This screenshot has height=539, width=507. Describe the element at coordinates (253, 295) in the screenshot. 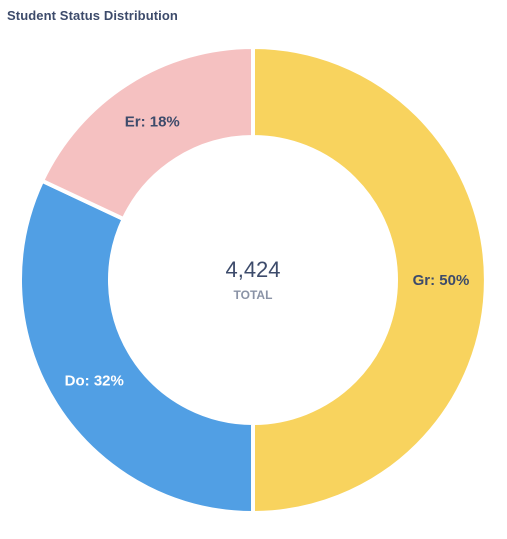

I see `total-caption: TOTAL` at that location.